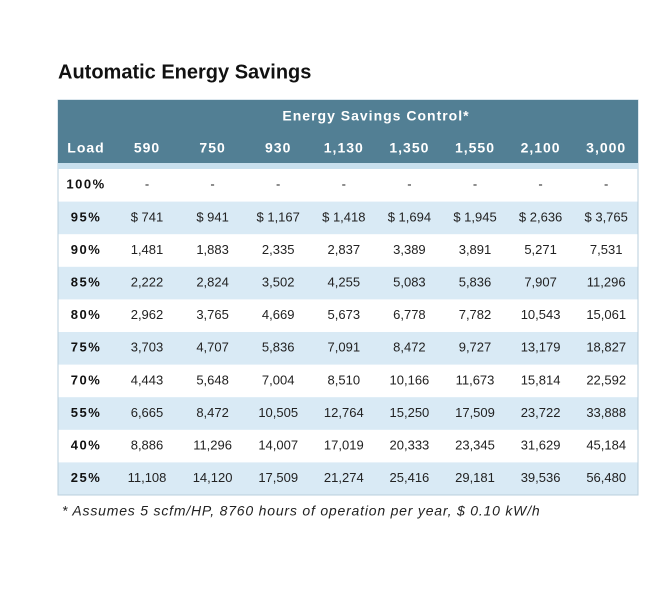 This screenshot has height=596, width=650. I want to click on column-header: 2,100, so click(541, 148).